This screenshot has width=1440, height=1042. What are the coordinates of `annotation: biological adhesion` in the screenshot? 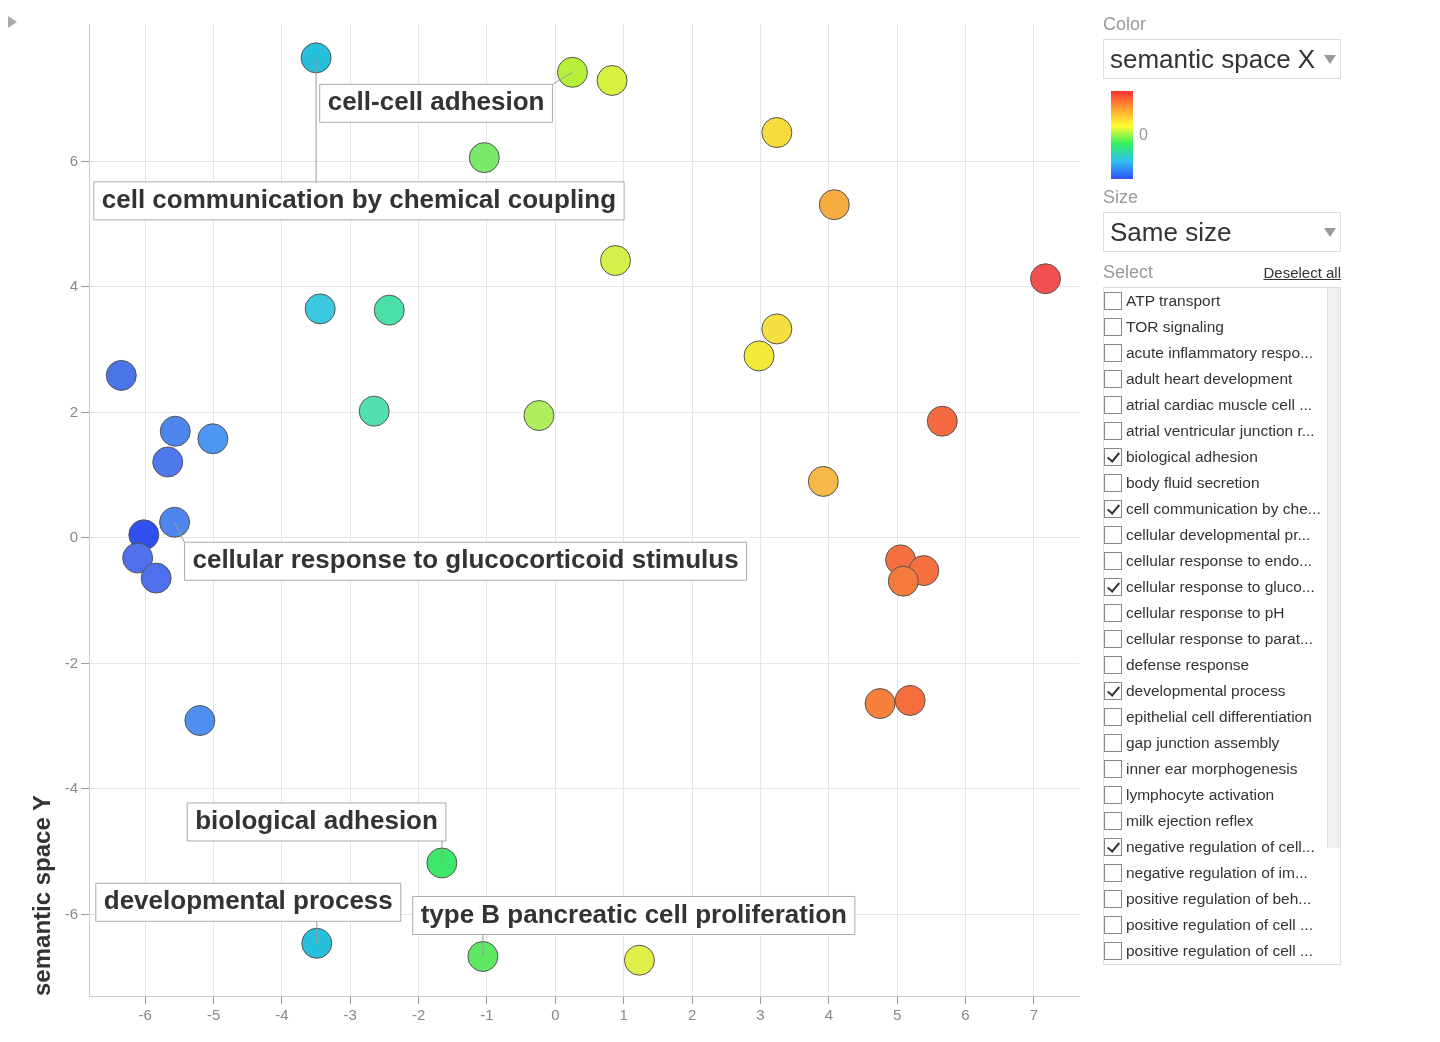 It's located at (316, 820).